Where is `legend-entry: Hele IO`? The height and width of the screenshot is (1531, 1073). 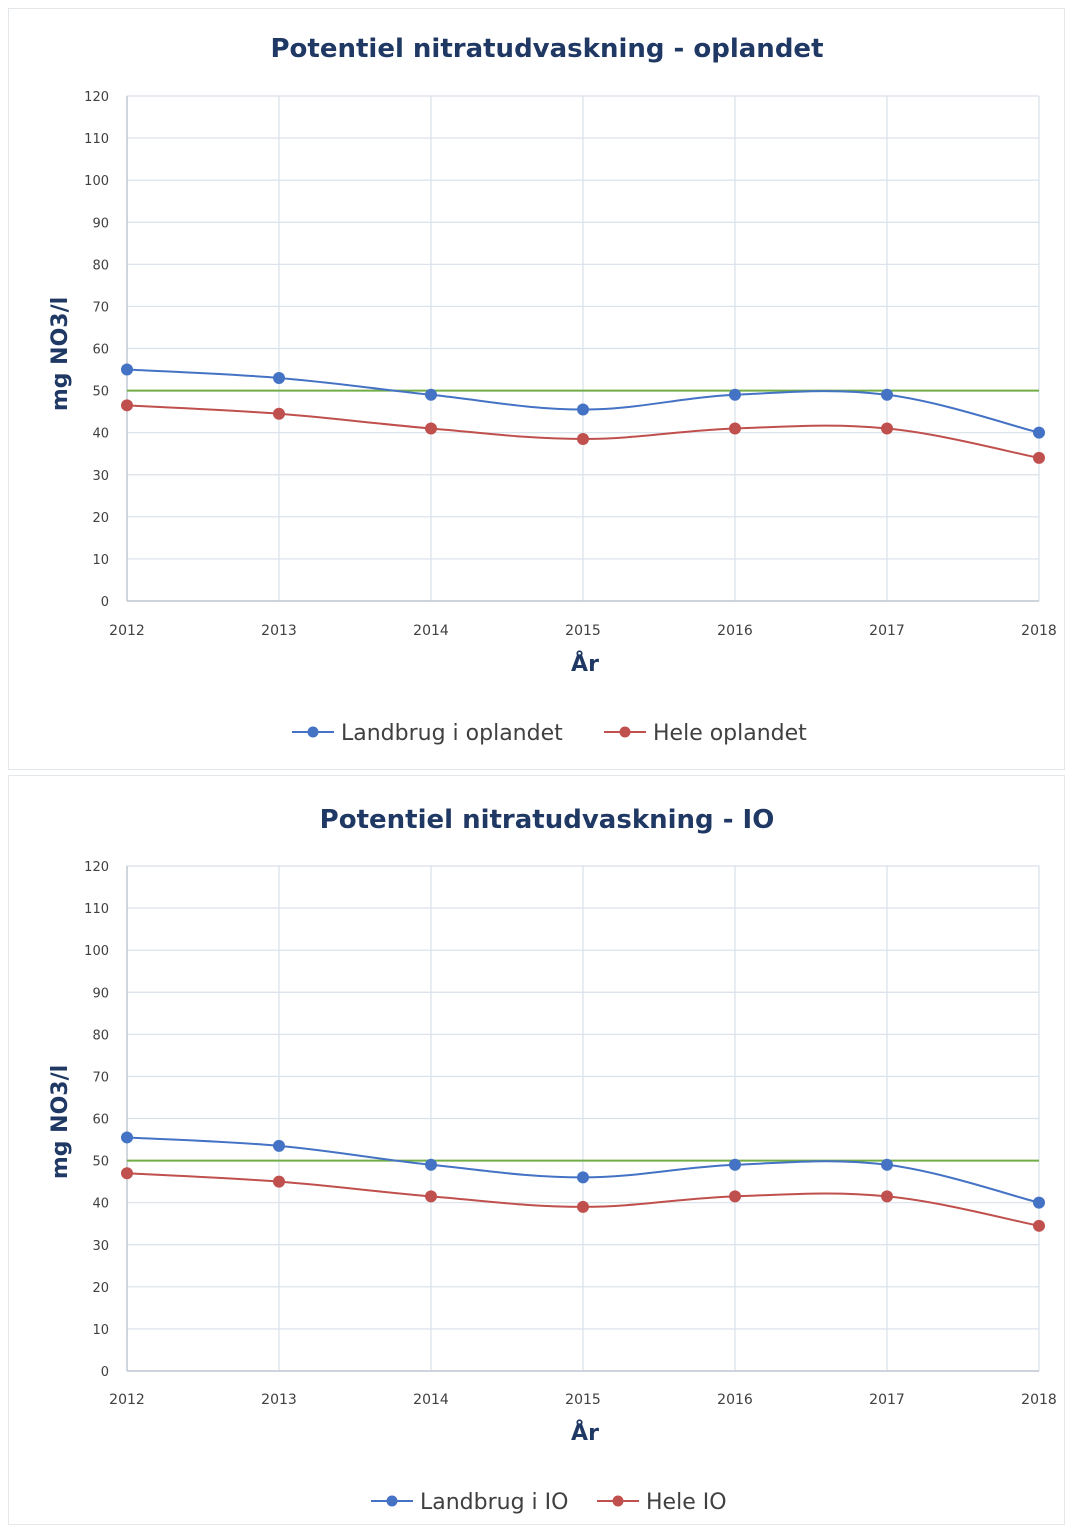
legend-entry: Hele IO is located at coordinates (662, 1502).